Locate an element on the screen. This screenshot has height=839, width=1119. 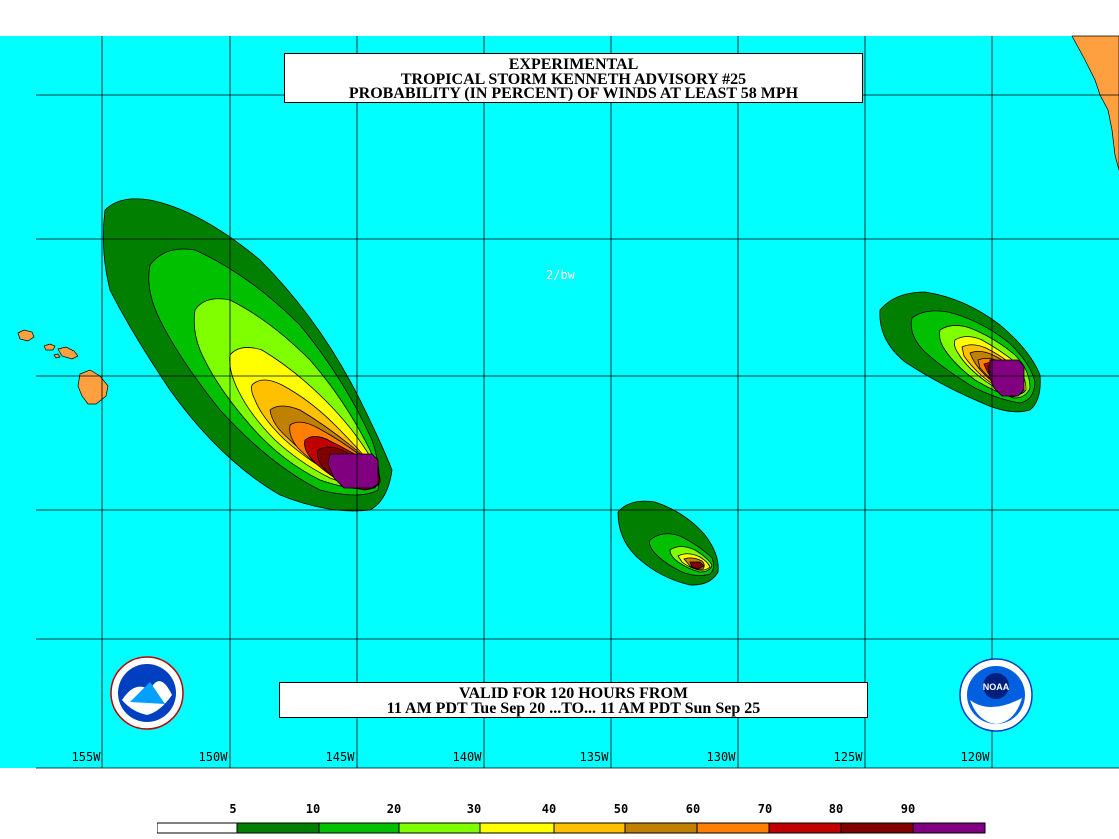
legend-label-20: 20 is located at coordinates (394, 809).